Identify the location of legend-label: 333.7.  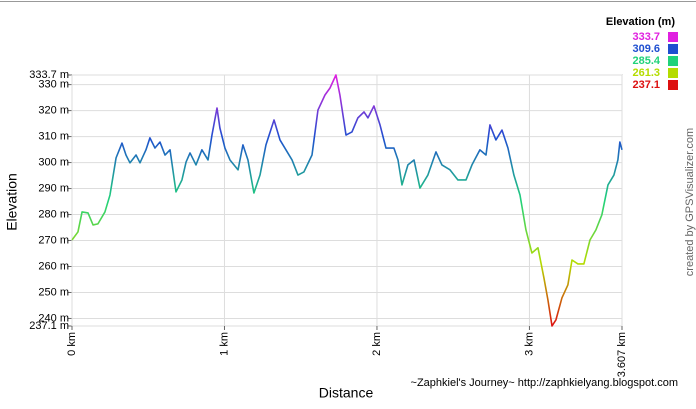
(646, 37).